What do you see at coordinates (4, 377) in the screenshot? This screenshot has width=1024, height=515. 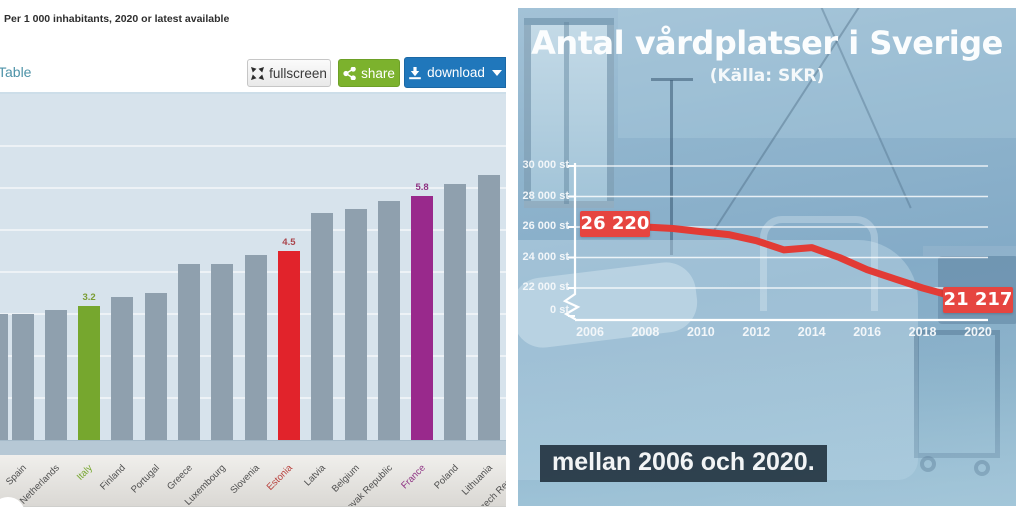 I see `bar-clipped` at bounding box center [4, 377].